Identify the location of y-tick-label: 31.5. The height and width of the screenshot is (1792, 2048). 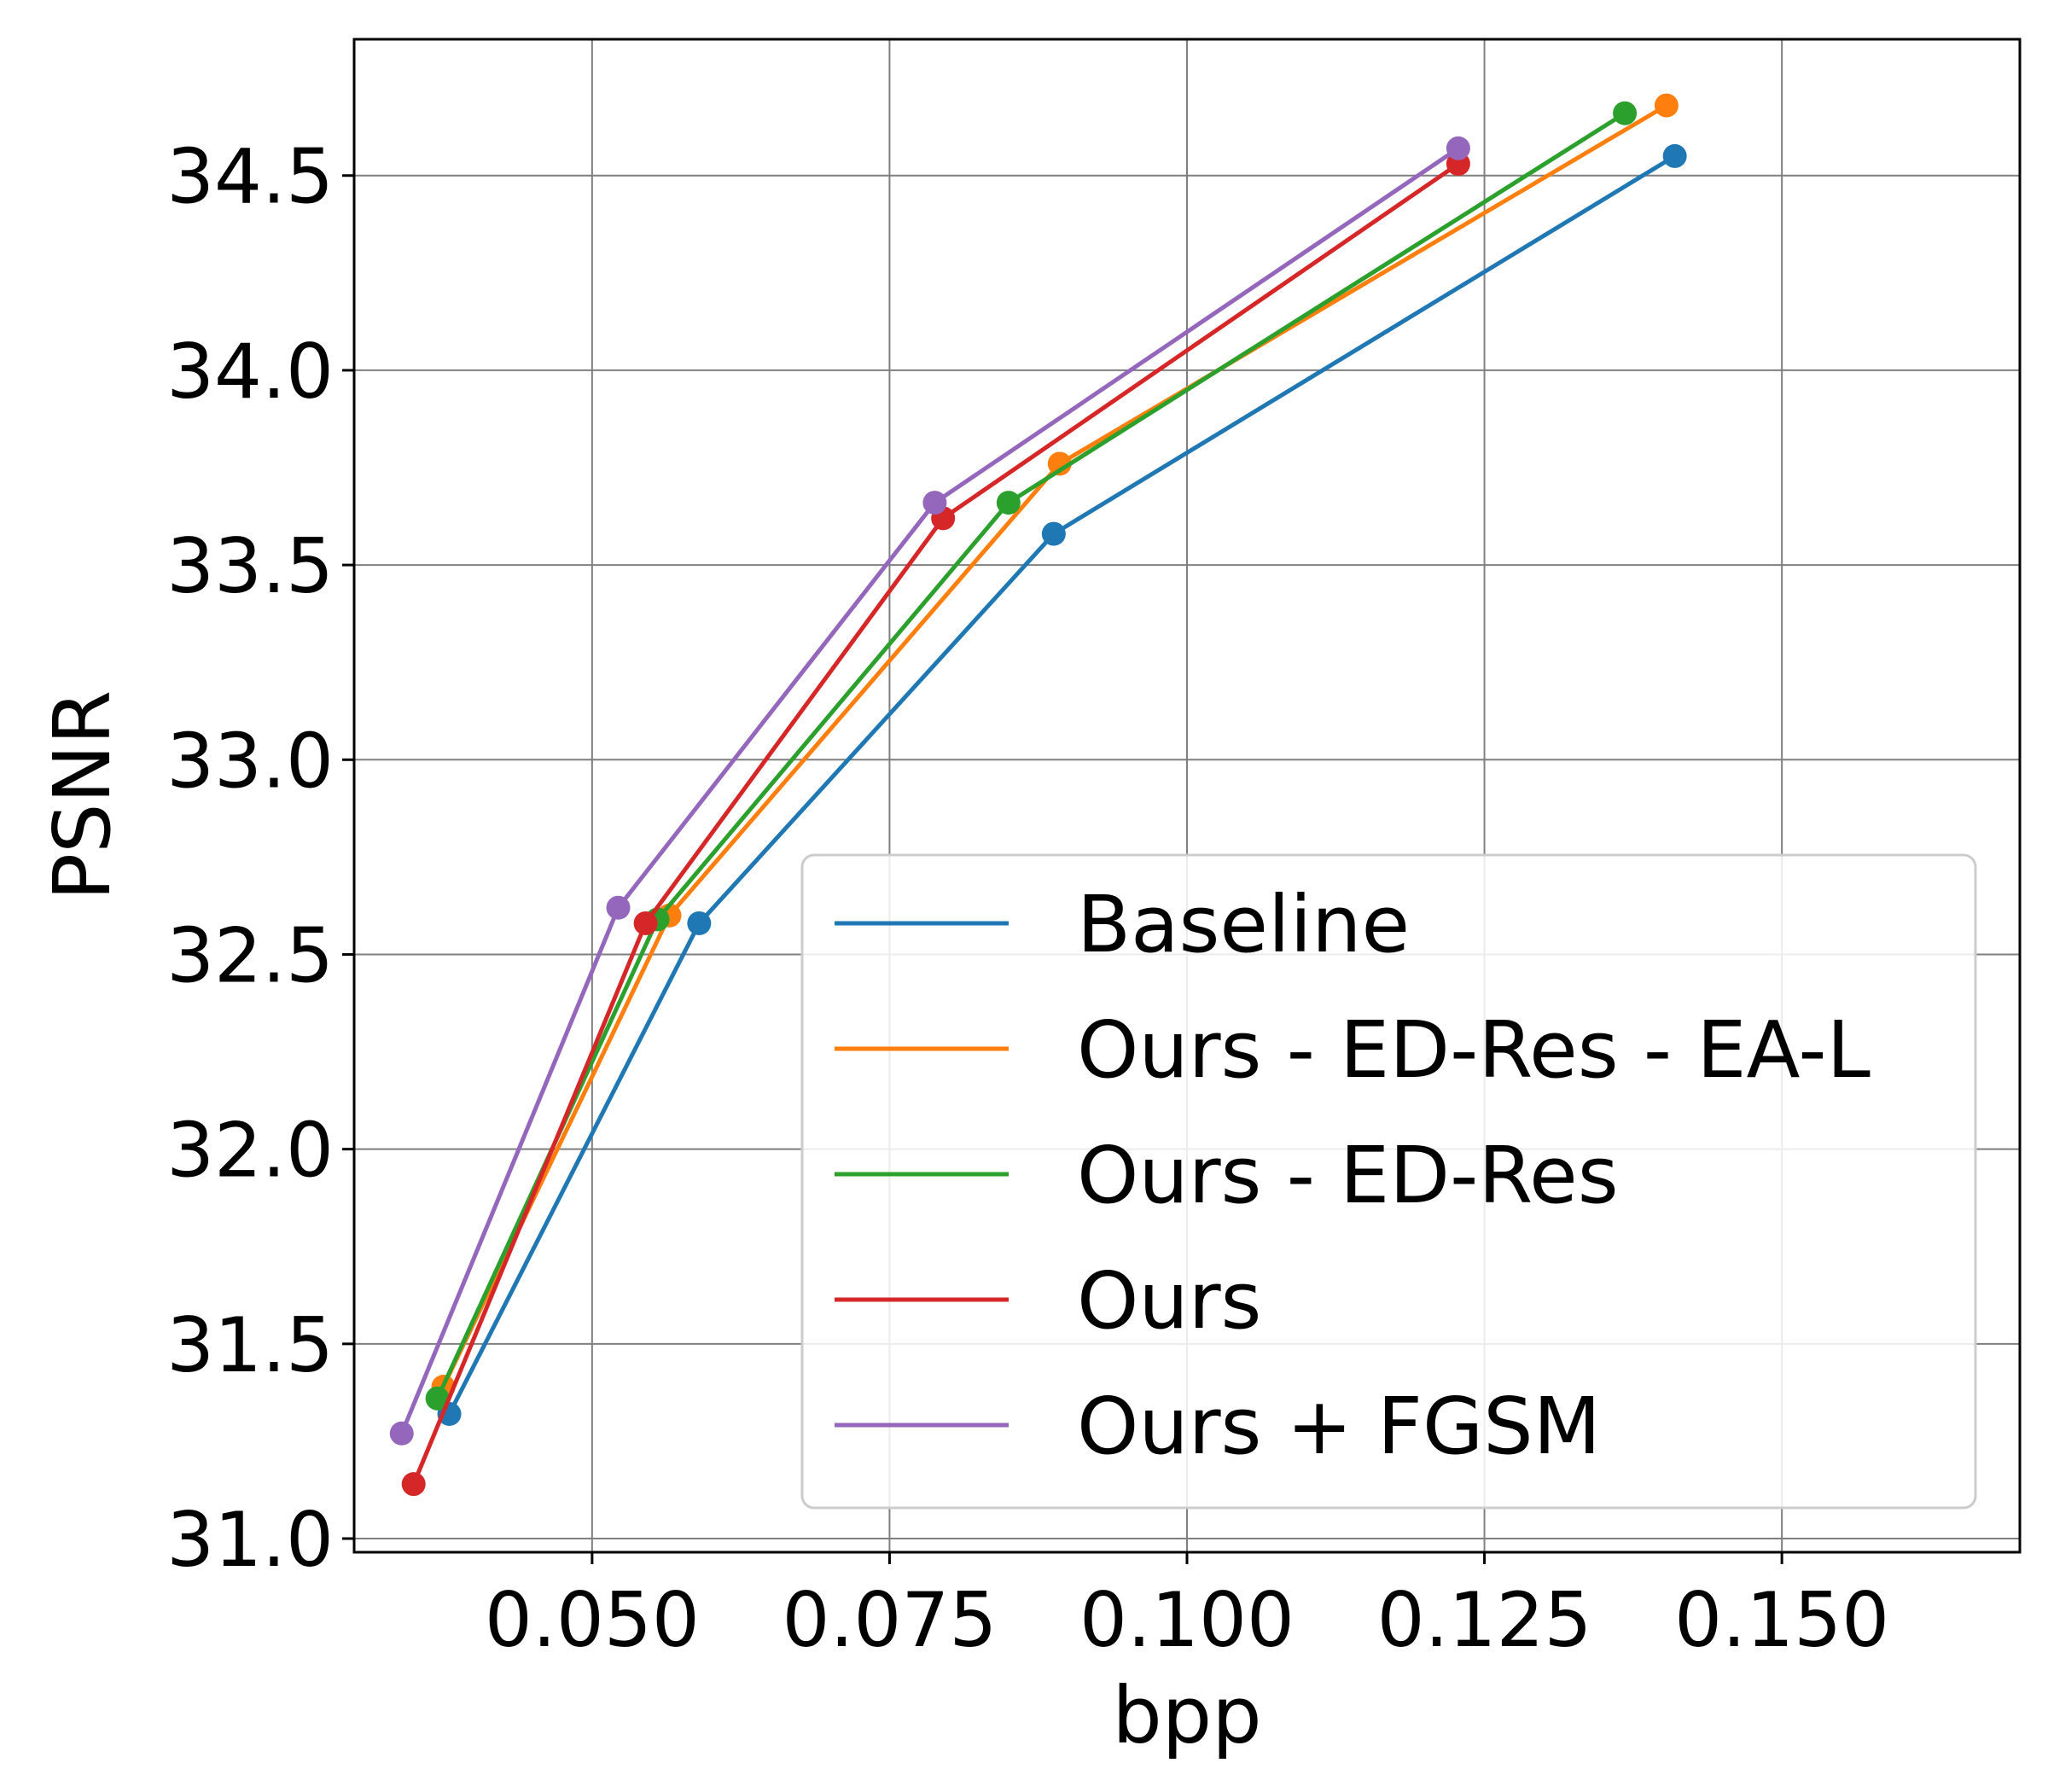
(250, 1345).